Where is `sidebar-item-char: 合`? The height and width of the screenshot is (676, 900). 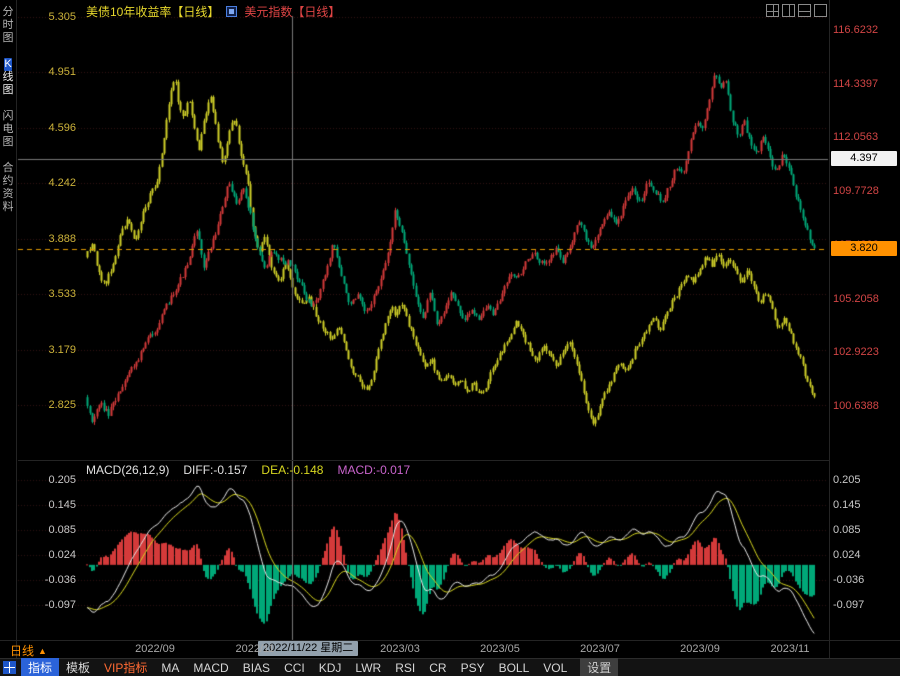
sidebar-item-char: 合 is located at coordinates (8, 168).